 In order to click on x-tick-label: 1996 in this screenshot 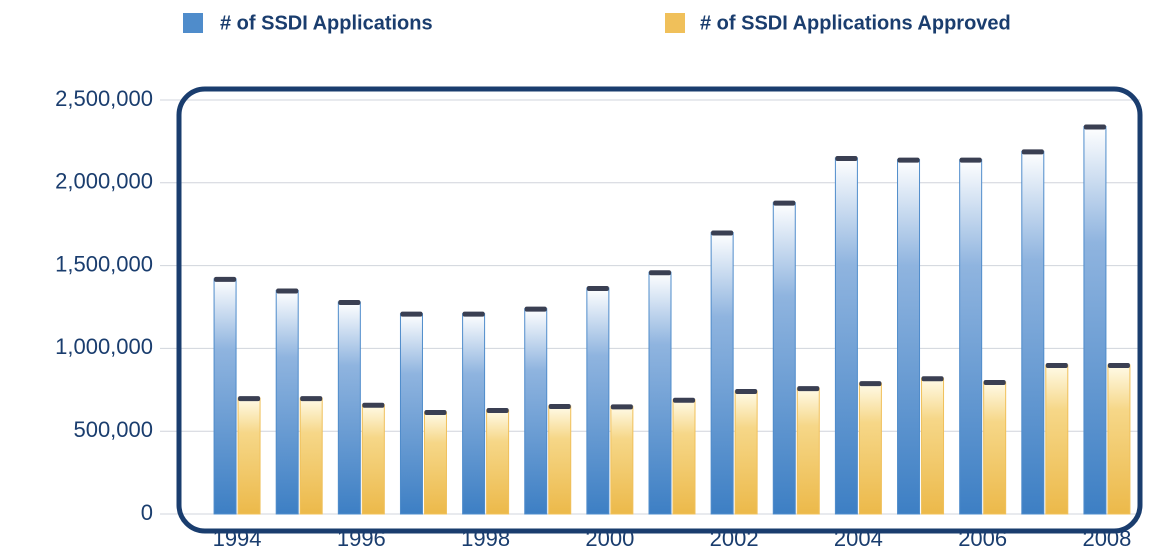, I will do `click(361, 538)`.